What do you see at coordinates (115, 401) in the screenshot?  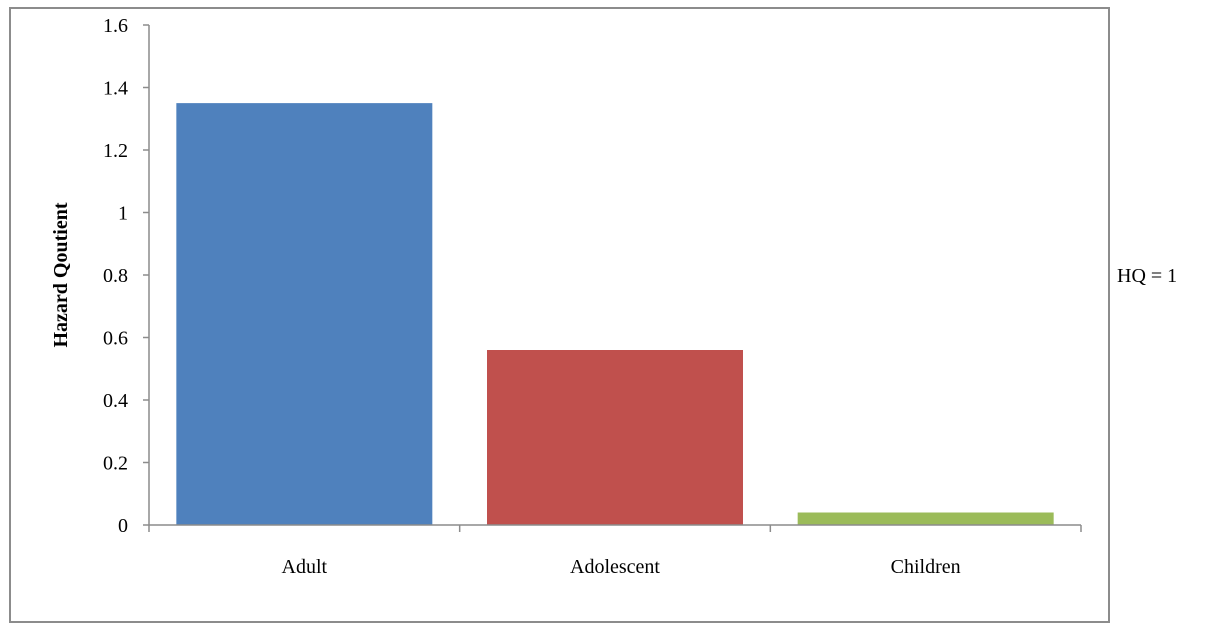 I see `y-tick-label: 0.4` at bounding box center [115, 401].